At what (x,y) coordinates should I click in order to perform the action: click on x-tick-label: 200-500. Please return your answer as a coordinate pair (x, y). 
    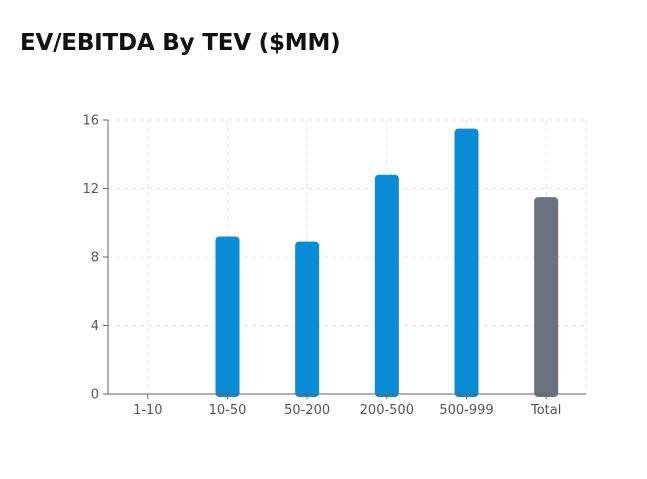
    Looking at the image, I should click on (387, 410).